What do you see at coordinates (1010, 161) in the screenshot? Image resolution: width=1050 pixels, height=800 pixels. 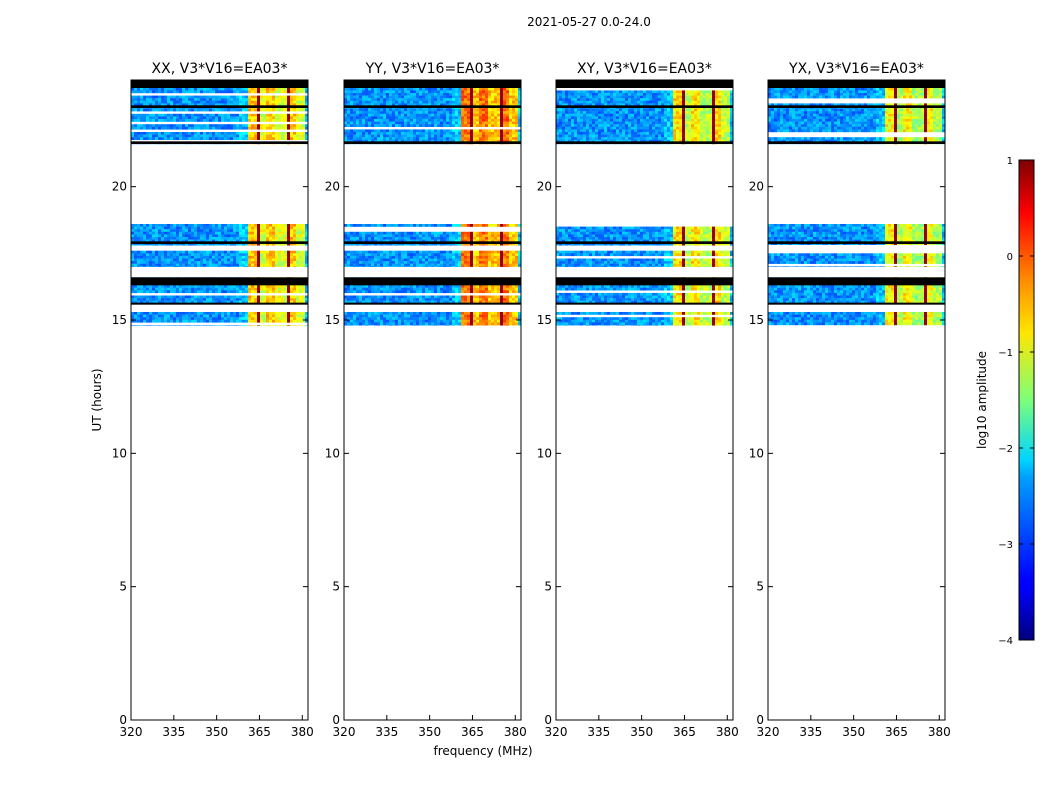 I see `colorbar-tick-label: 1` at bounding box center [1010, 161].